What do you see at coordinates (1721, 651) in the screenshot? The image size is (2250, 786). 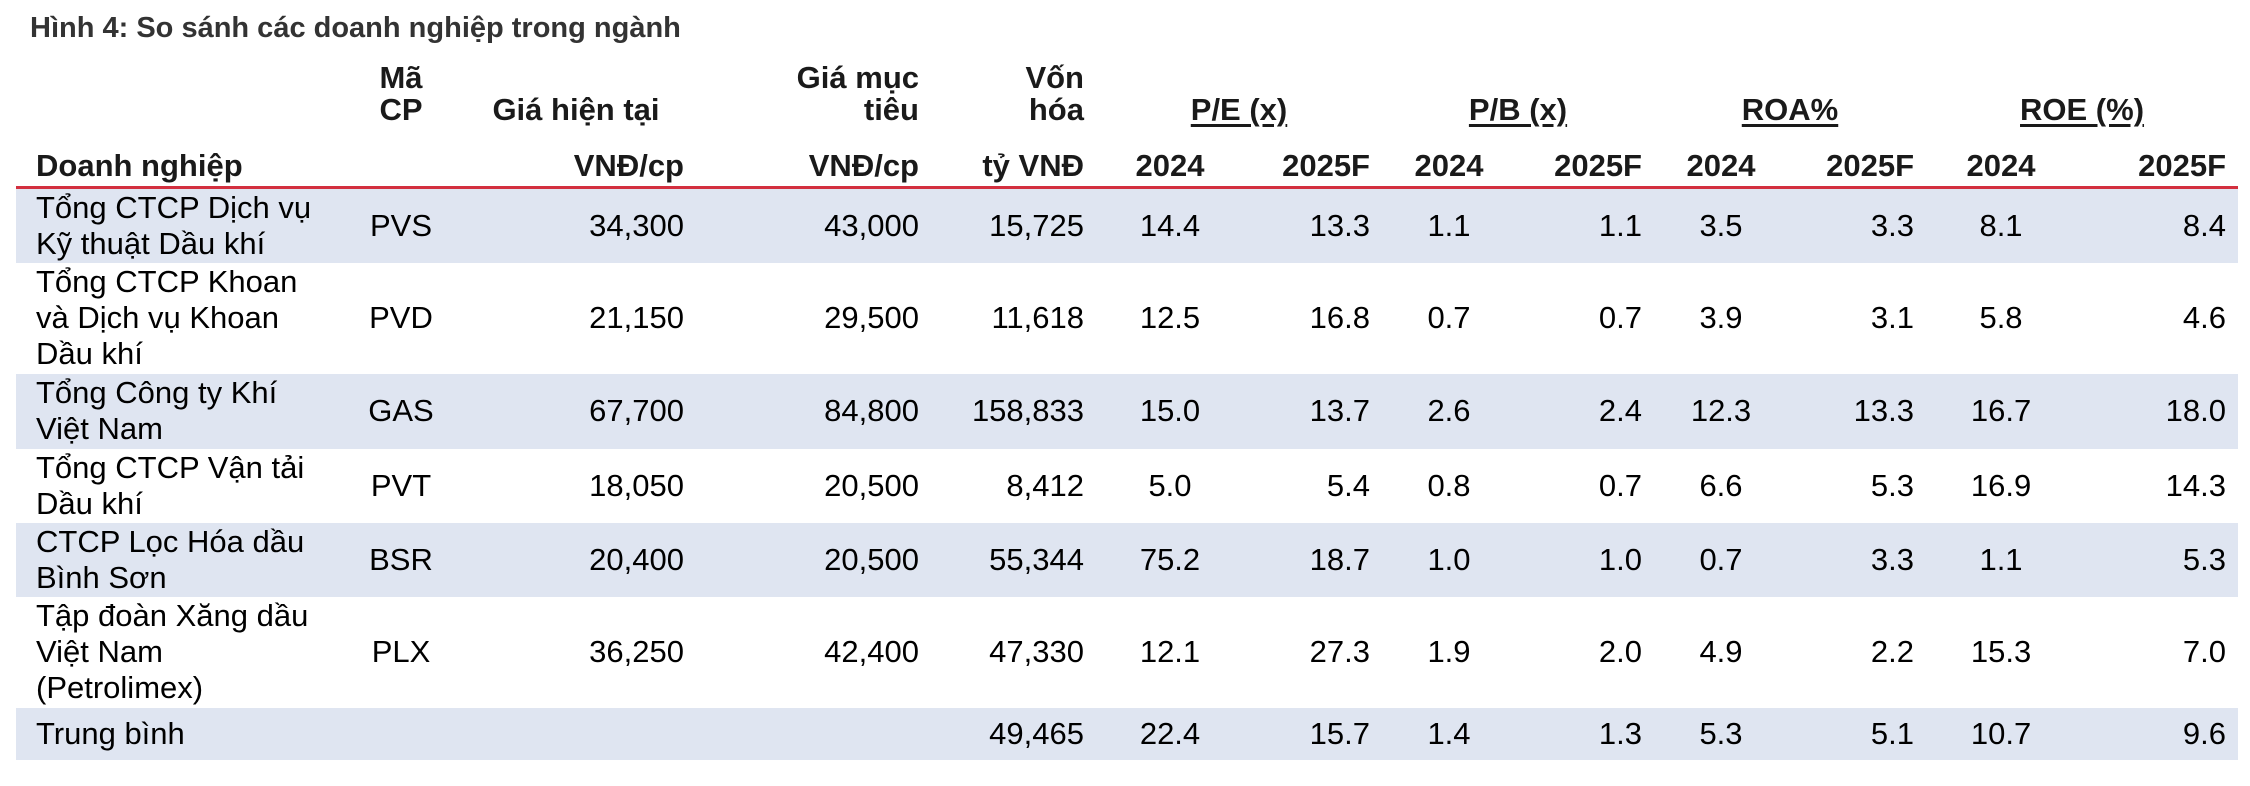 I see `roa-2024-cell: 4.9` at bounding box center [1721, 651].